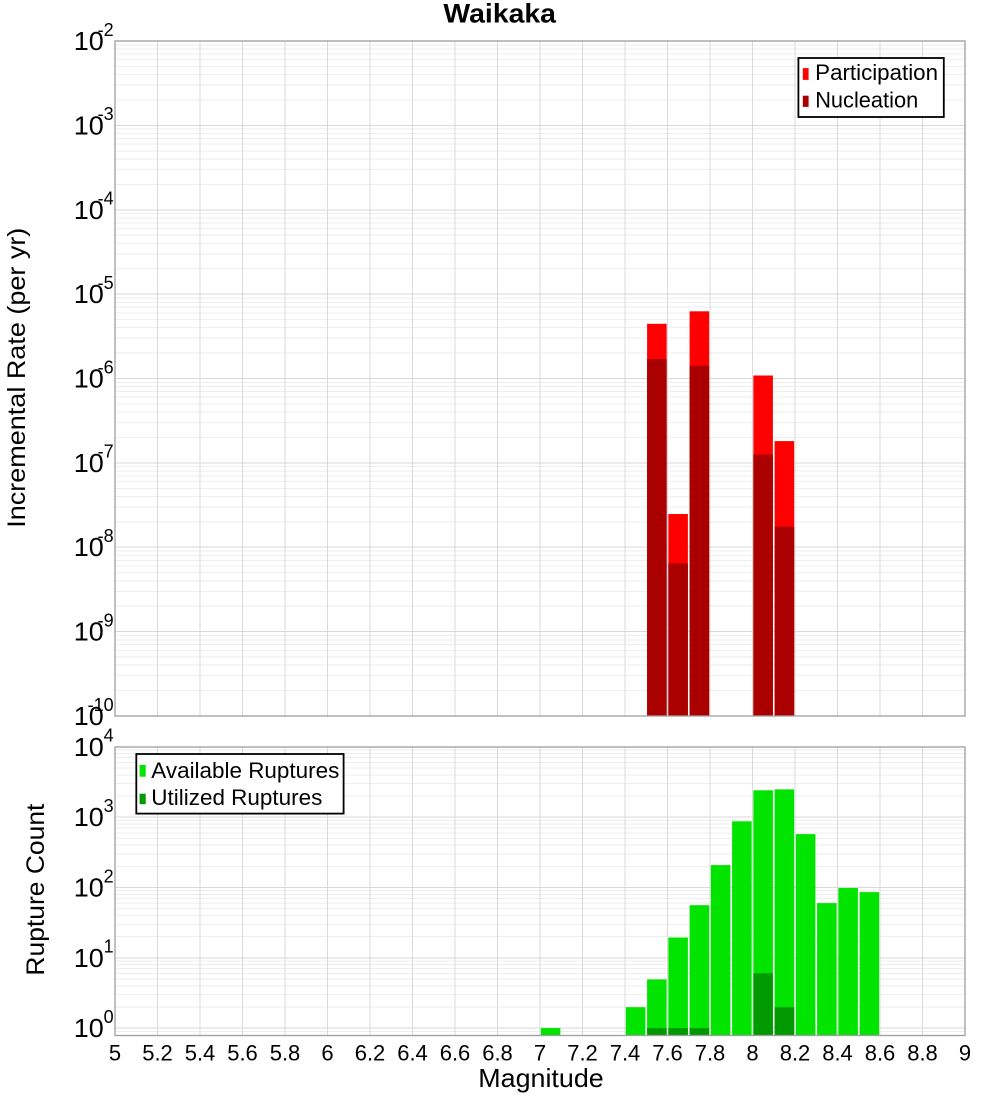  Describe the element at coordinates (109, 806) in the screenshot. I see `svg-text: 3` at that location.